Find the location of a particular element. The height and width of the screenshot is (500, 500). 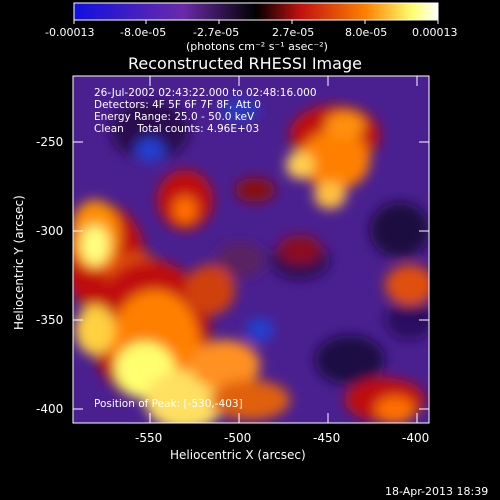

colorbar-tick-1: -0.00013 is located at coordinates (69, 32).